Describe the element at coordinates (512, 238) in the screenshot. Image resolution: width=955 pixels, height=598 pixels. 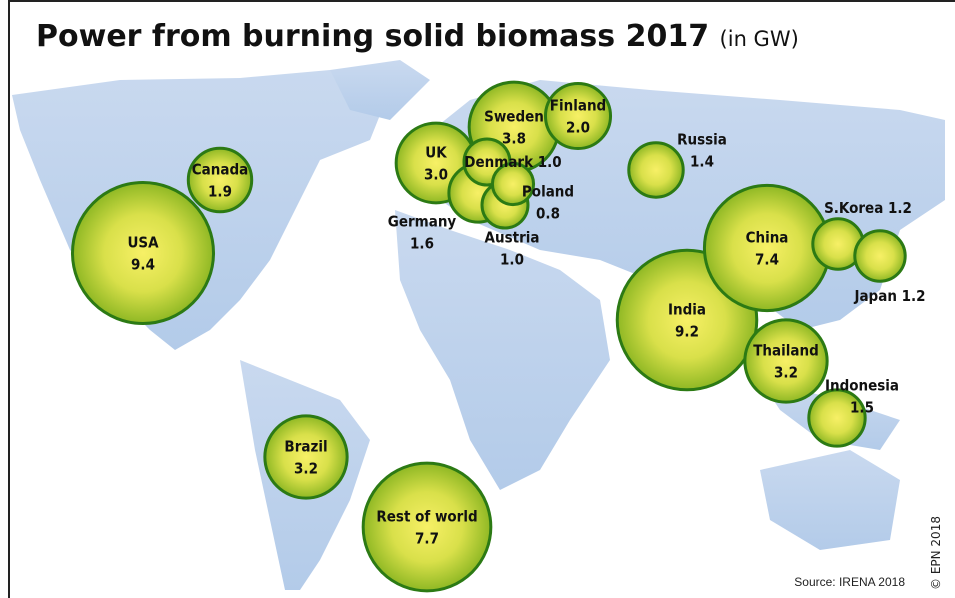
I see `country-name: Austria` at that location.